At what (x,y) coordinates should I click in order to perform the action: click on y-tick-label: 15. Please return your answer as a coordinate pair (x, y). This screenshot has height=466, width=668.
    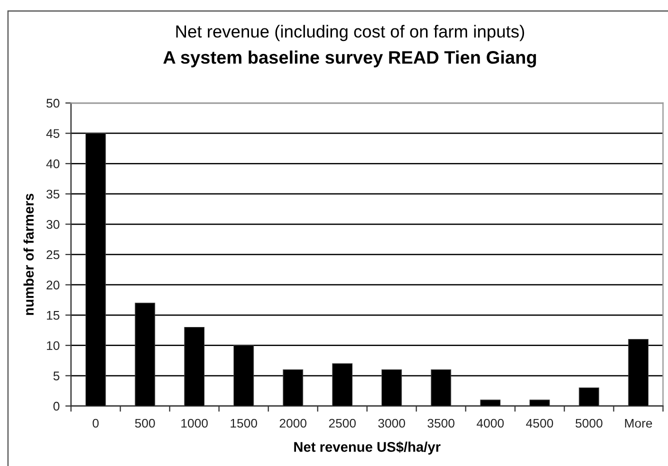
    Looking at the image, I should click on (53, 315).